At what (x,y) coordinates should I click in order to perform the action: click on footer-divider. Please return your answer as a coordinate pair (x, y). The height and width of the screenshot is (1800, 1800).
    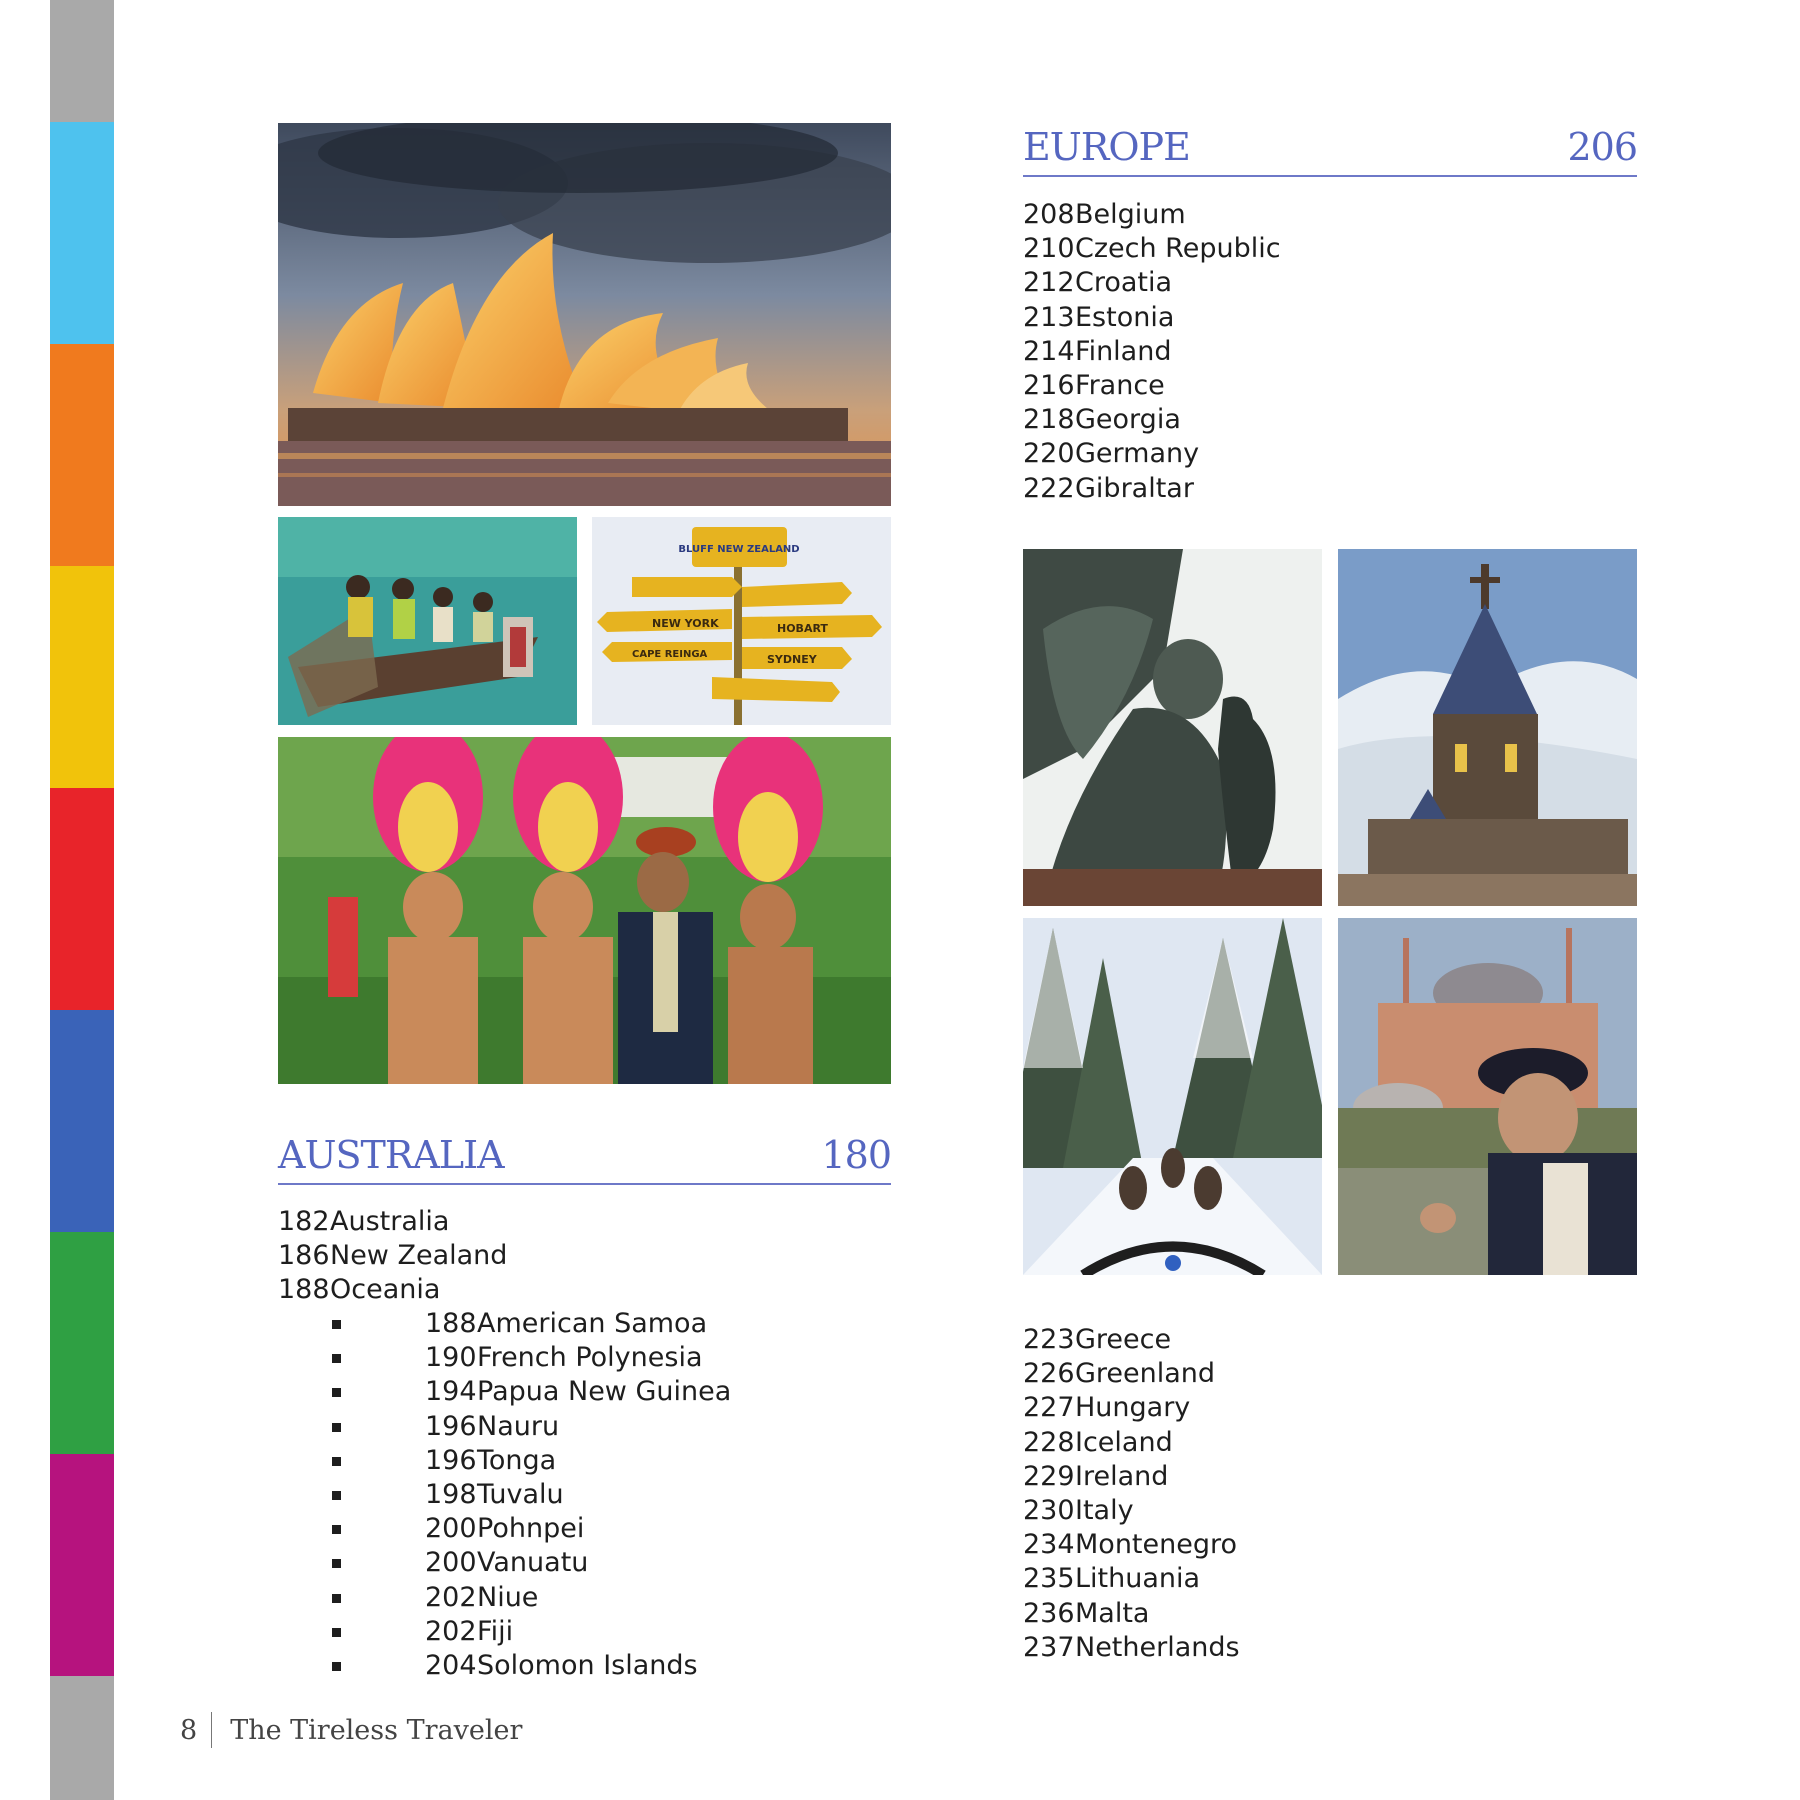
    Looking at the image, I should click on (212, 1730).